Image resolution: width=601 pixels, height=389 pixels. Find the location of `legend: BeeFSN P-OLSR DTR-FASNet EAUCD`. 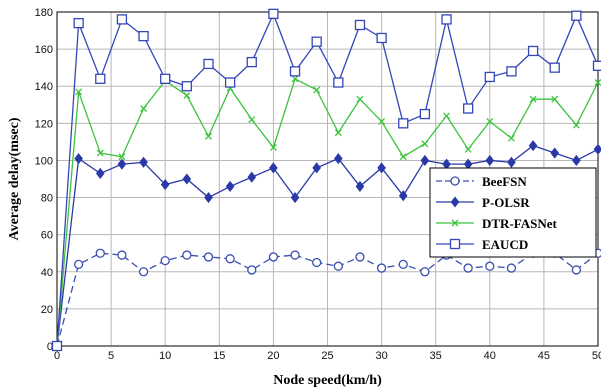

legend: BeeFSN P-OLSR DTR-FASNet EAUCD is located at coordinates (513, 212).